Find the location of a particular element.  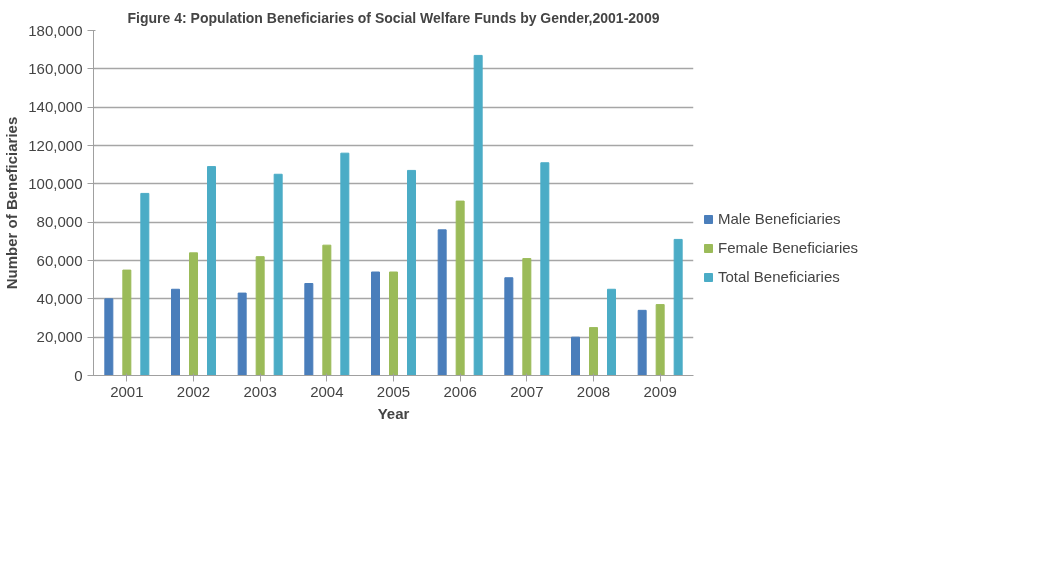

y-tick-label: 180,000 is located at coordinates (55, 30).